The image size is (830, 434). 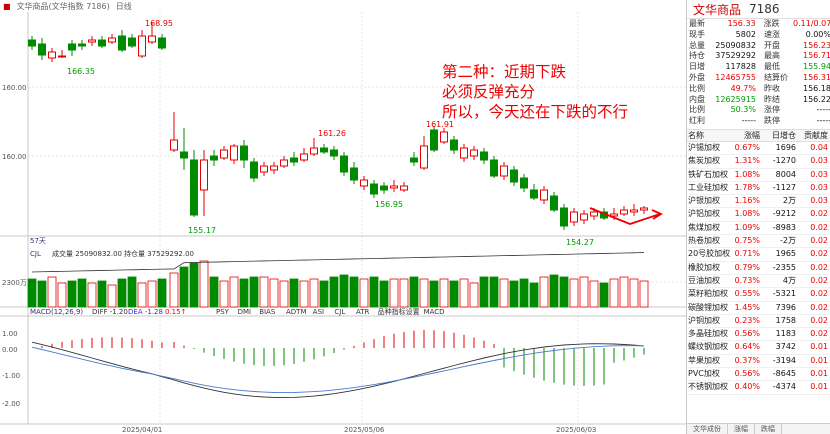 What do you see at coordinates (758, 362) in the screenshot?
I see `constituent-row: 苹果加权 0.37% -3194 0.01` at bounding box center [758, 362].